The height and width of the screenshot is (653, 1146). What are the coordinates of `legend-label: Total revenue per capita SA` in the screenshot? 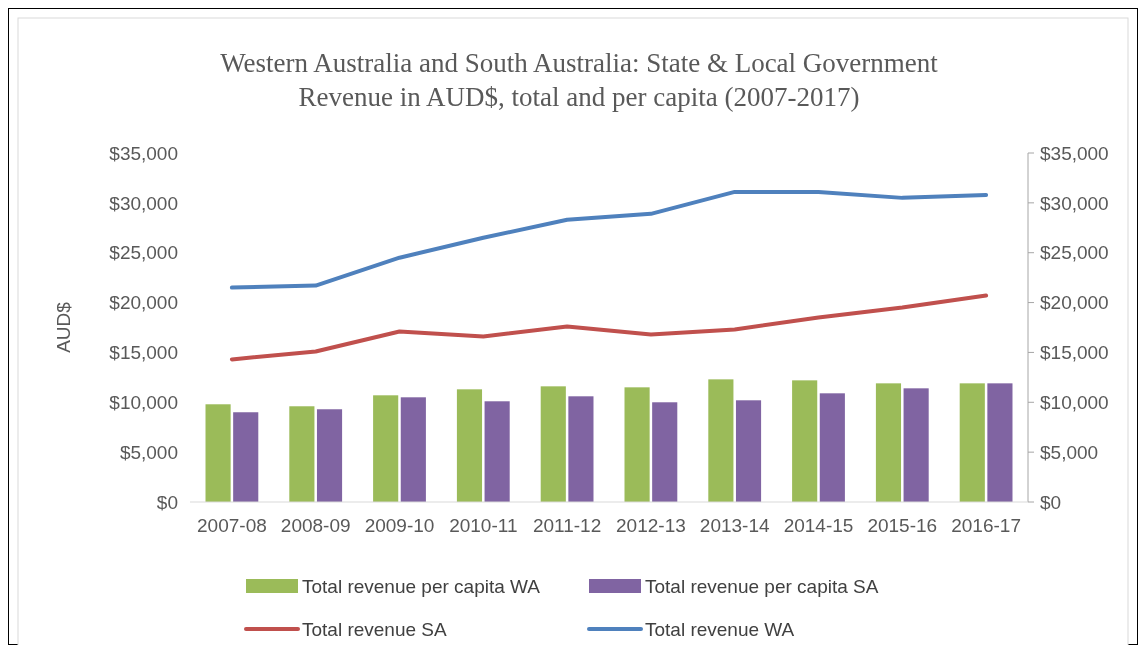 It's located at (762, 586).